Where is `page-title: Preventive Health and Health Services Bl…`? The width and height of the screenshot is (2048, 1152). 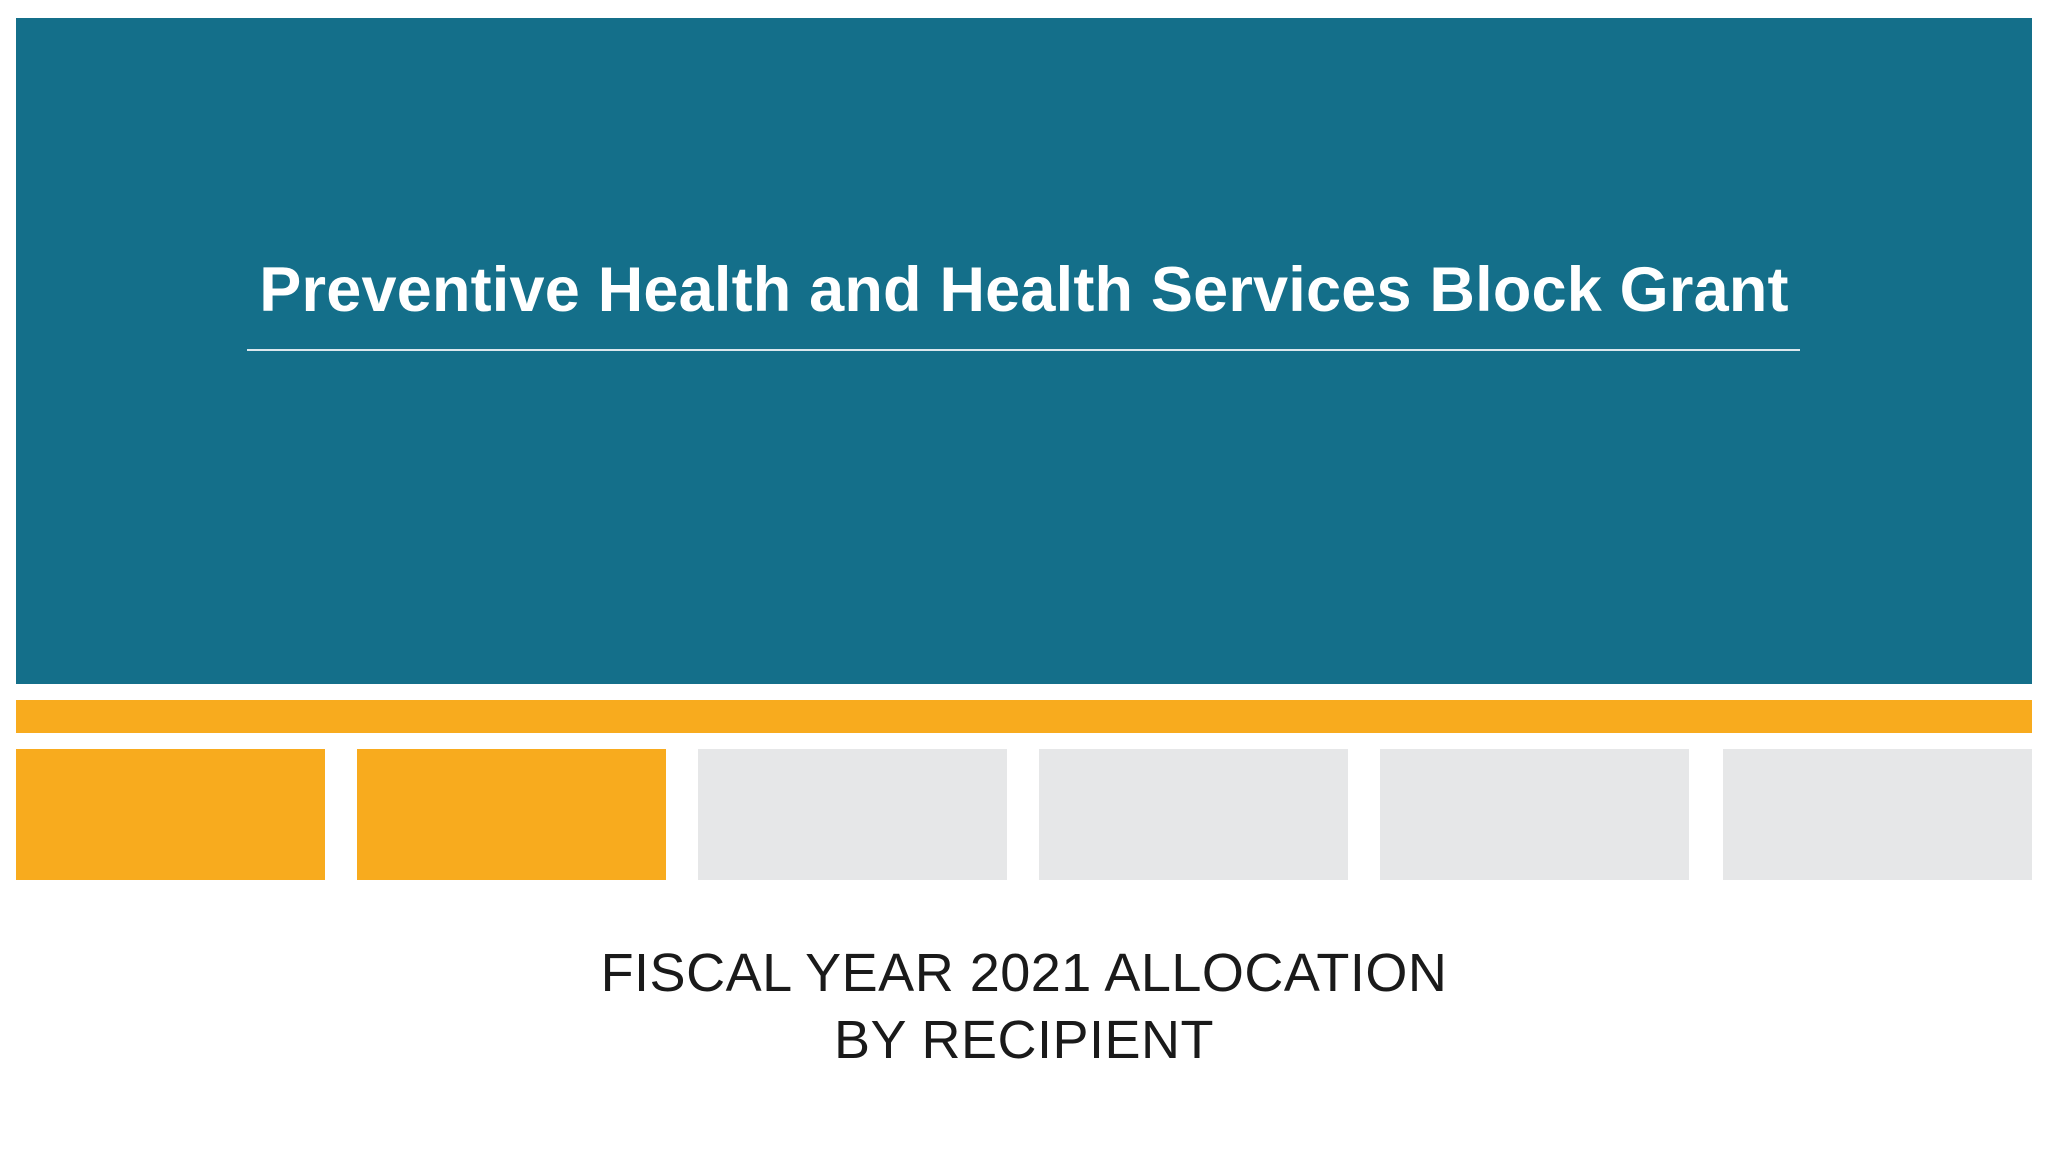 page-title: Preventive Health and Health Services Bl… is located at coordinates (1024, 290).